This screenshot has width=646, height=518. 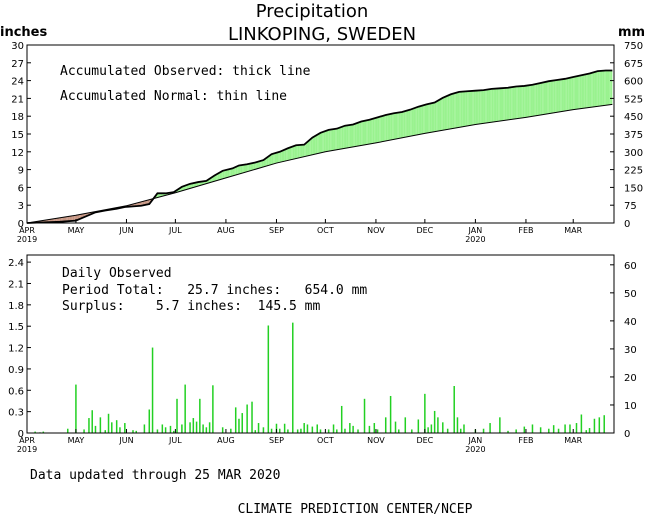 What do you see at coordinates (17, 99) in the screenshot?
I see `inches-axis-tick-label: 21` at bounding box center [17, 99].